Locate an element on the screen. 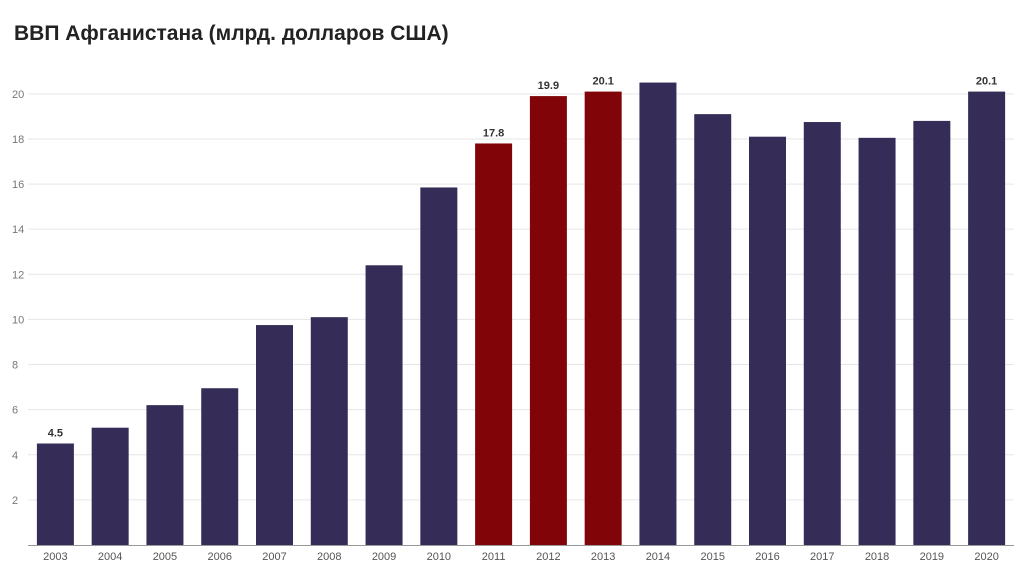 Image resolution: width=1024 pixels, height=576 pixels. x-tick-label: 2016 is located at coordinates (767, 557).